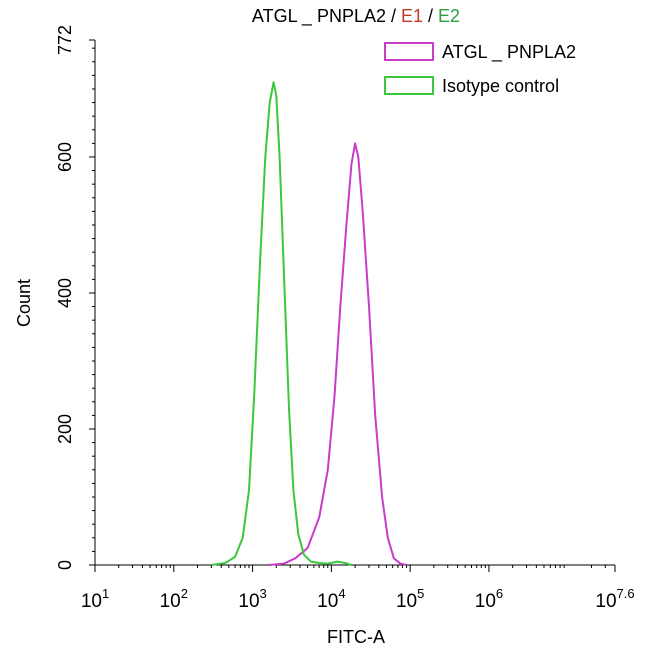  I want to click on y-tick-label: 772, so click(65, 40).